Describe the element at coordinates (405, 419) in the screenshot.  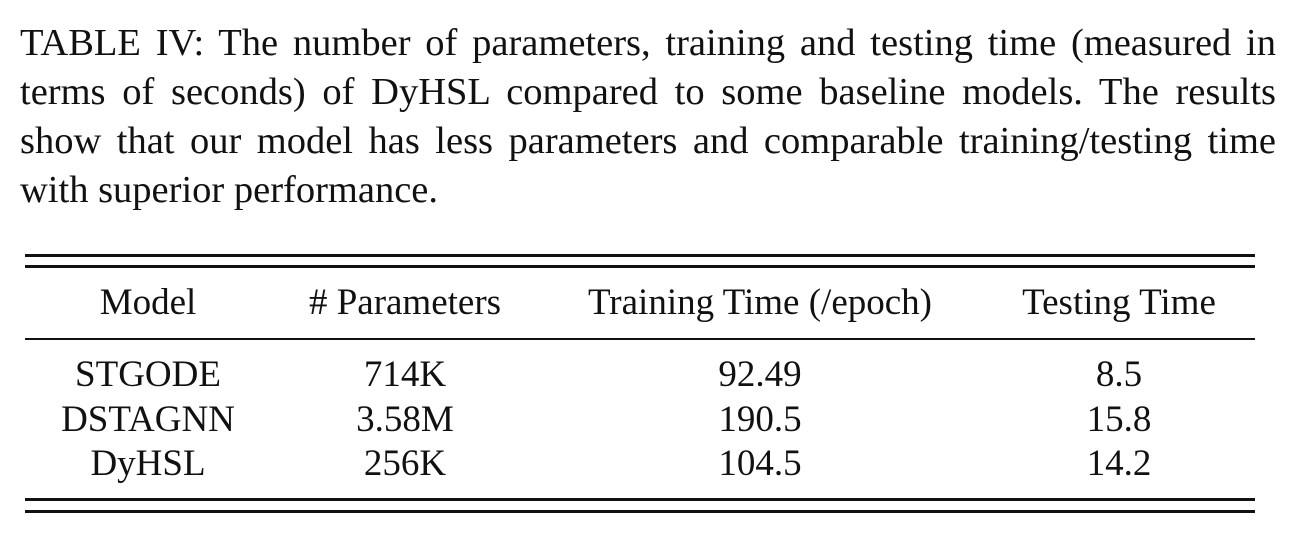
I see `table-cell: 3.58M` at that location.